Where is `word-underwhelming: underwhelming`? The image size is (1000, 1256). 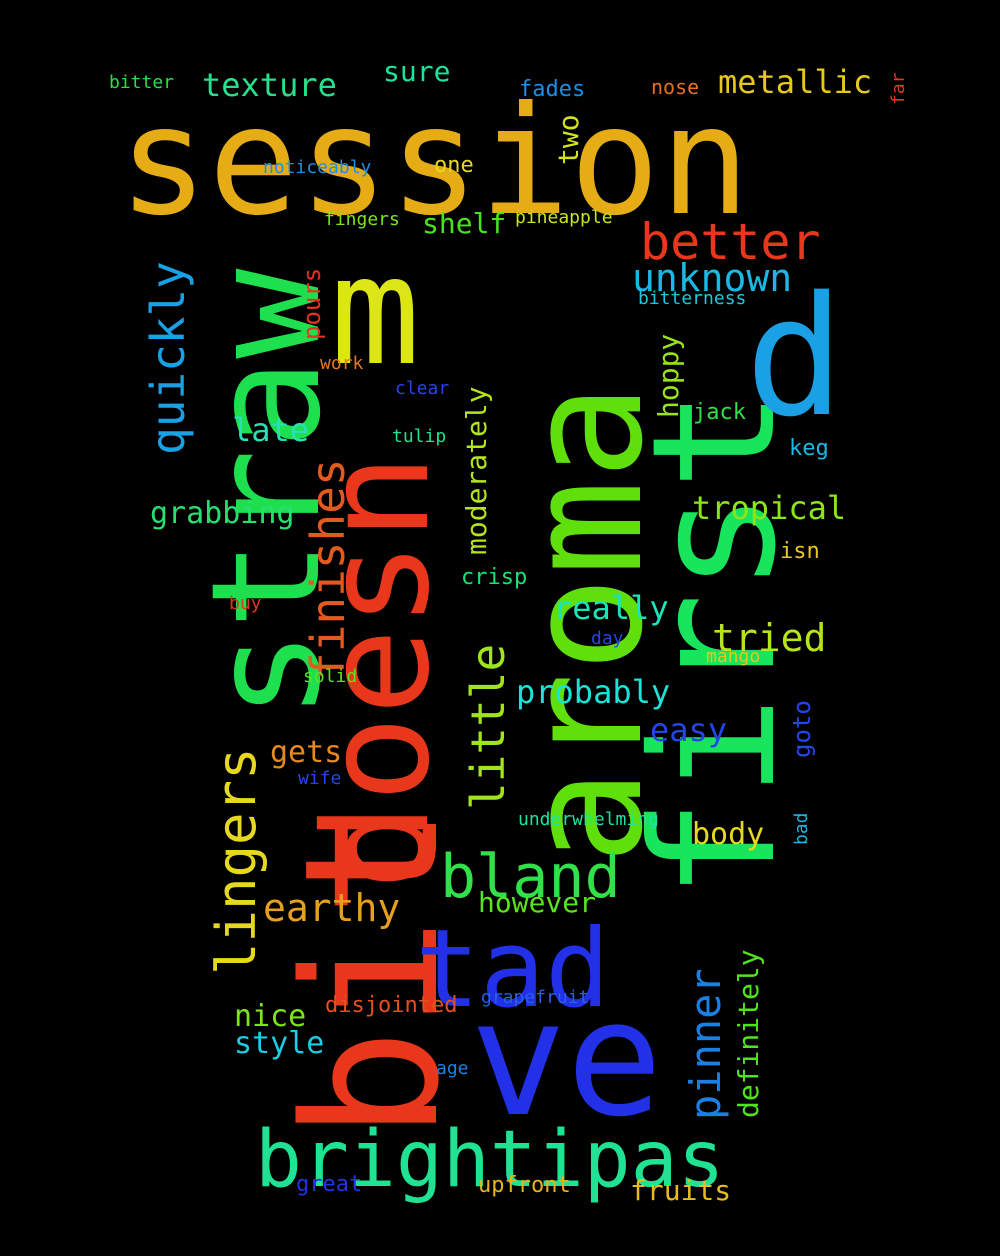
word-underwhelming: underwhelming is located at coordinates (588, 820).